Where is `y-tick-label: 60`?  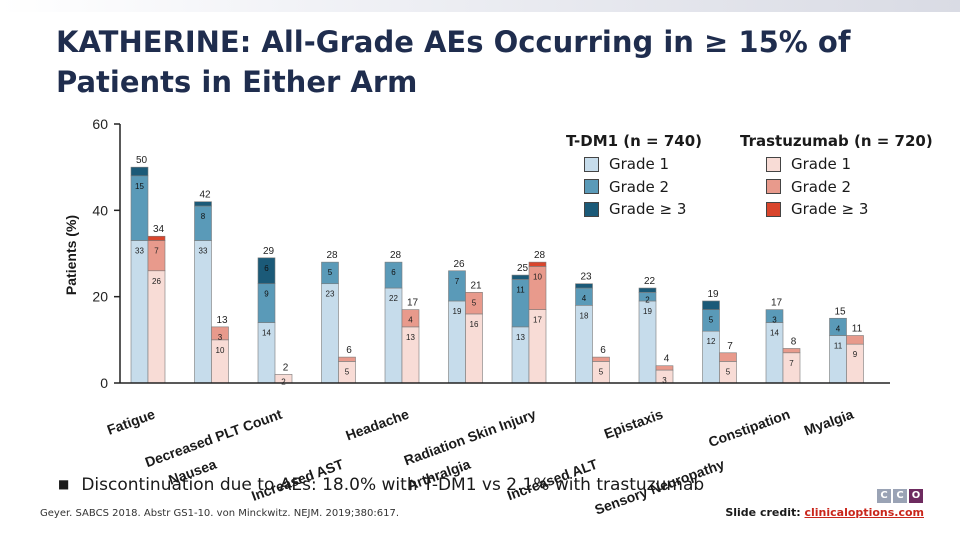
y-tick-label: 60 is located at coordinates (100, 124).